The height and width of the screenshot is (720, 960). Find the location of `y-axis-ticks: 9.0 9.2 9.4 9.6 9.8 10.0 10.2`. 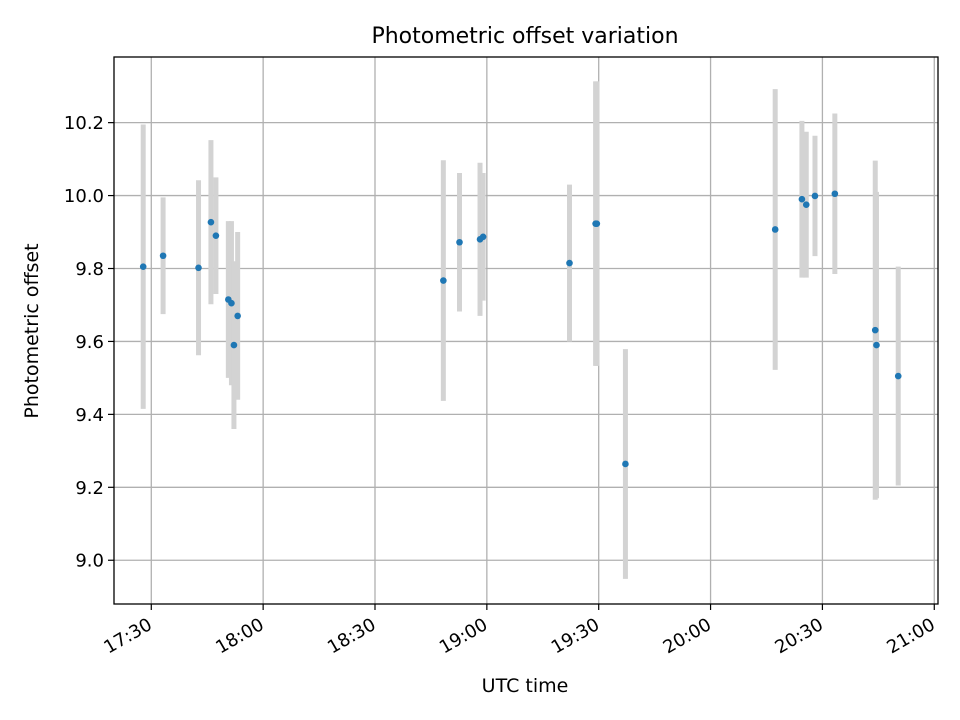

y-axis-ticks: 9.0 9.2 9.4 9.6 9.8 10.0 10.2 is located at coordinates (89, 342).